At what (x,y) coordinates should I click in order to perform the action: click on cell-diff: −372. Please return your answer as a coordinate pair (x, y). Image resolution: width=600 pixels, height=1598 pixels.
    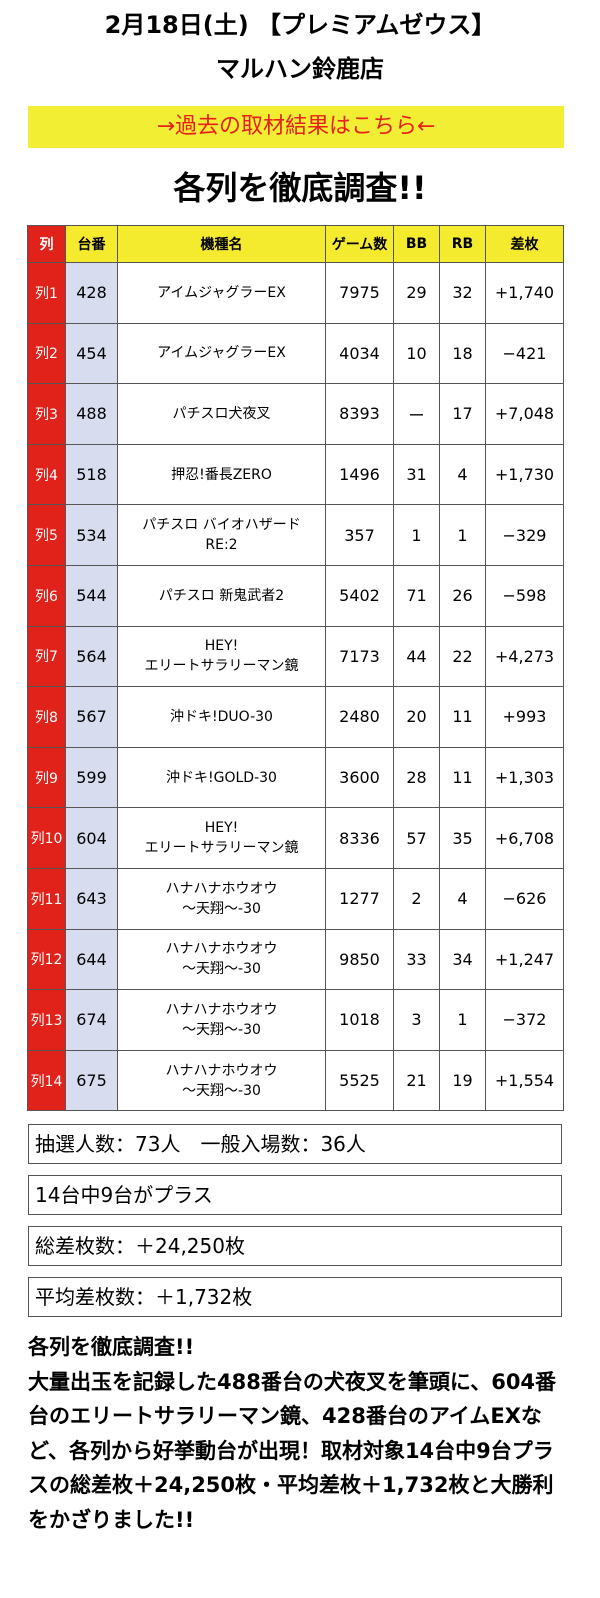
    Looking at the image, I should click on (524, 1020).